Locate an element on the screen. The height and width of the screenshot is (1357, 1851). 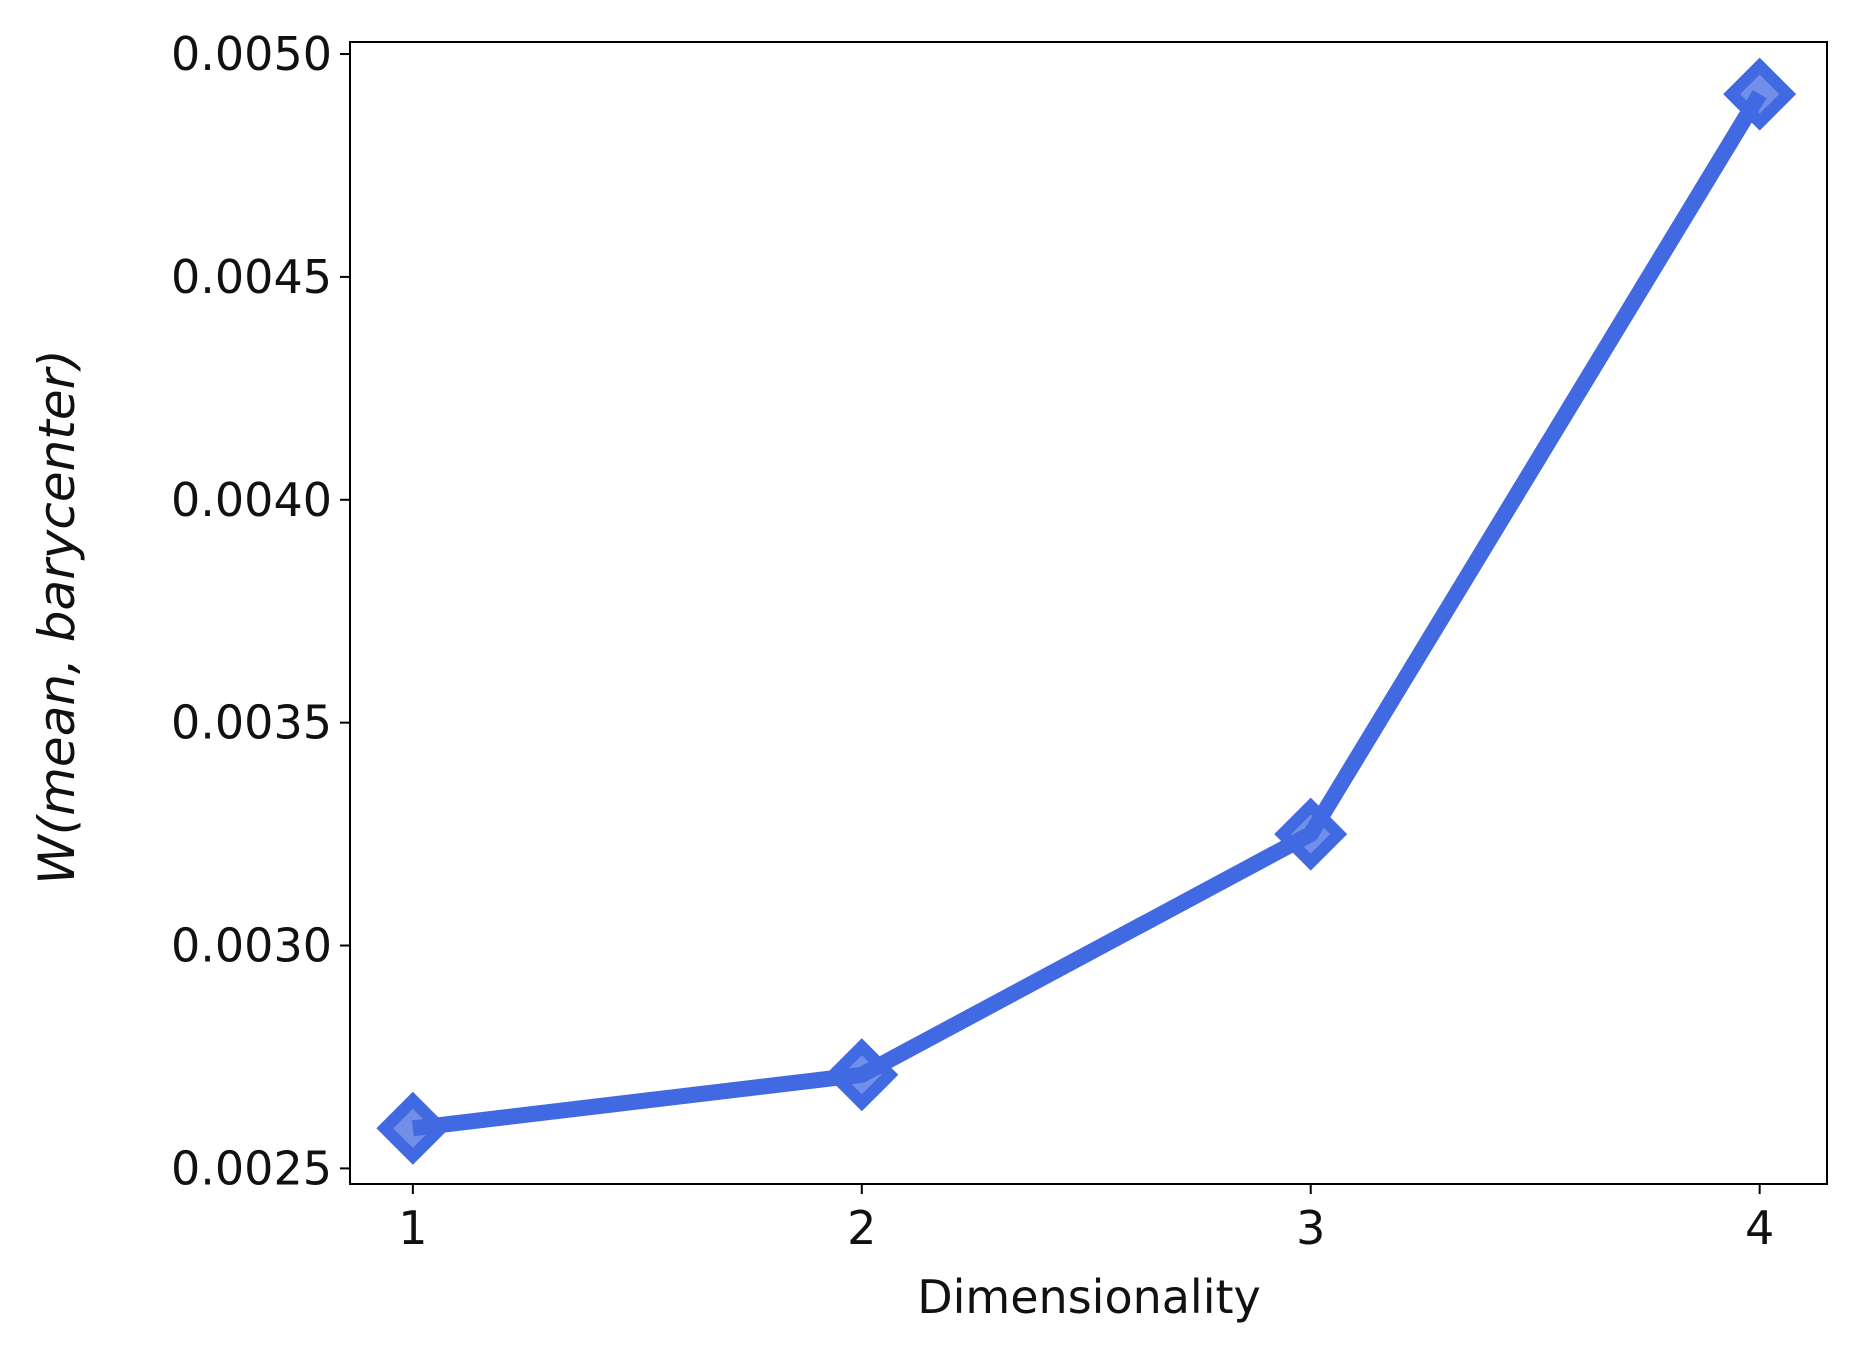
y-tick-label: 0.0025 is located at coordinates (251, 1168).